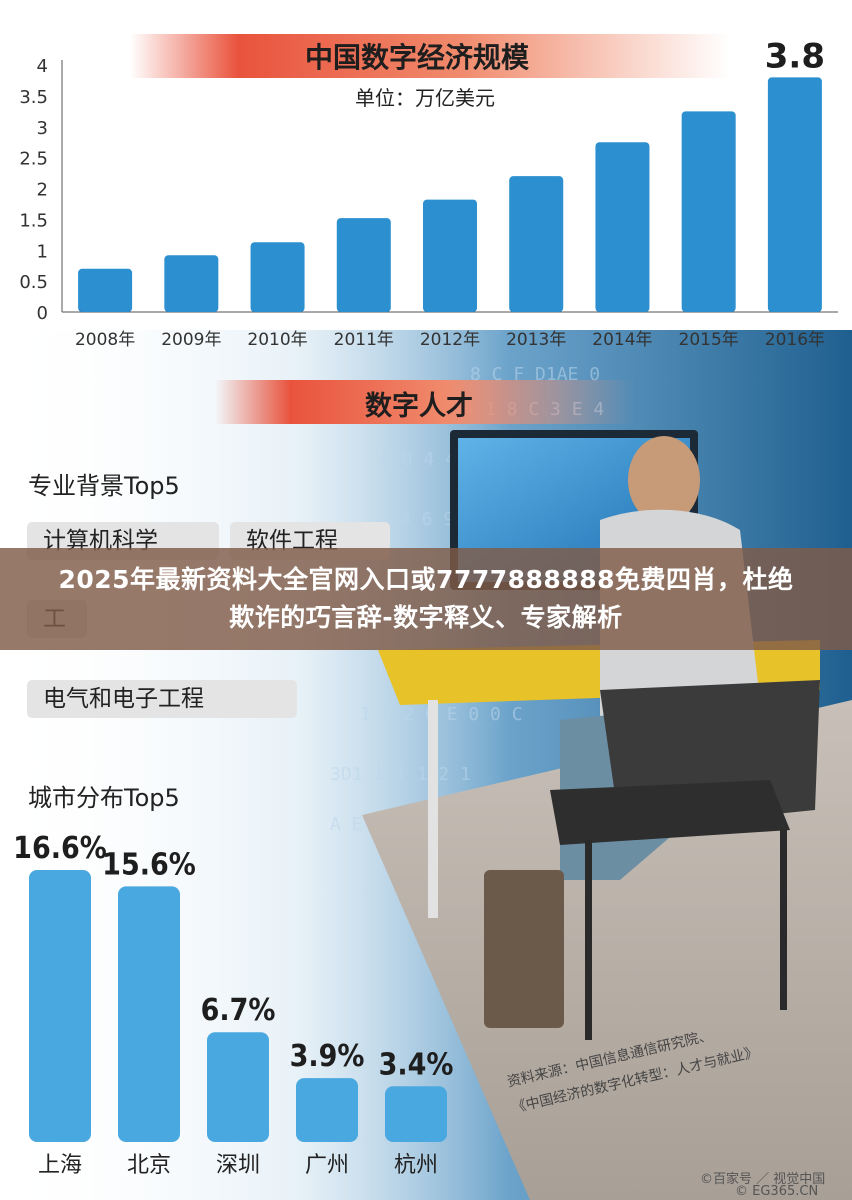 The height and width of the screenshot is (1200, 852). I want to click on x-tick-label: 2013年, so click(536, 340).